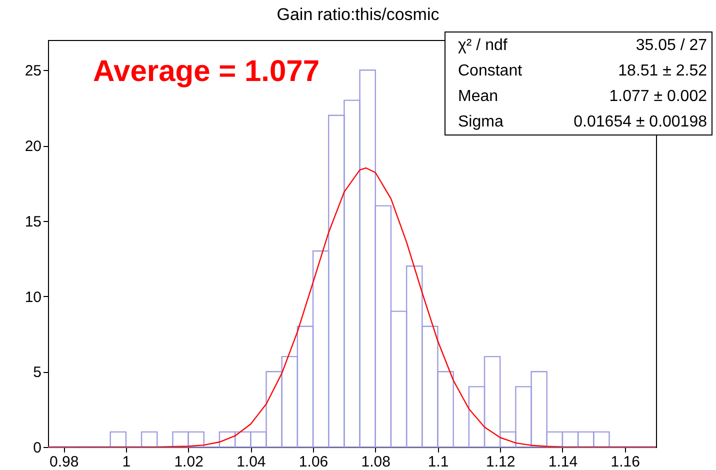  Describe the element at coordinates (206, 71) in the screenshot. I see `annotation: Average = 1.077` at that location.